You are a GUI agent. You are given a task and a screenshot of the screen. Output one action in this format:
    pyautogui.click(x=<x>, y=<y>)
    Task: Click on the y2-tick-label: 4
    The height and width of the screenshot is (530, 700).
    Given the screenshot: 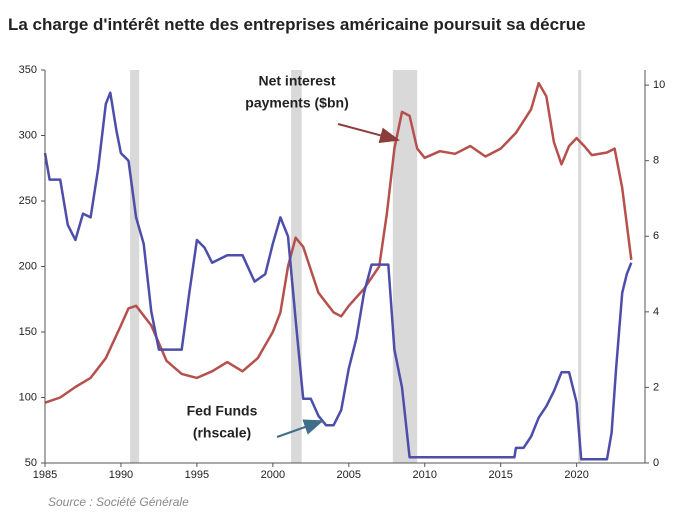 What is the action you would take?
    pyautogui.click(x=656, y=312)
    